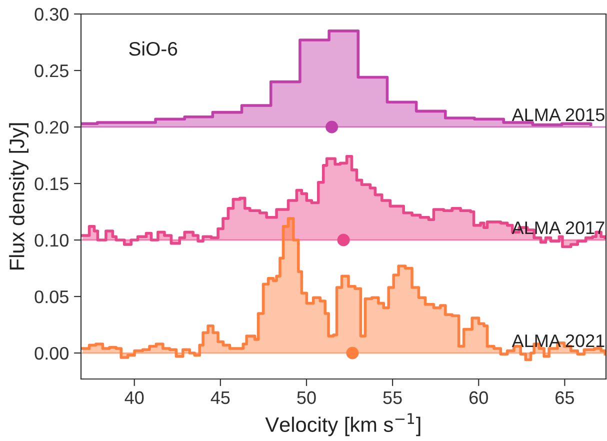  Describe the element at coordinates (18, 196) in the screenshot. I see `y-axis-title: Flux density [Jy]` at that location.